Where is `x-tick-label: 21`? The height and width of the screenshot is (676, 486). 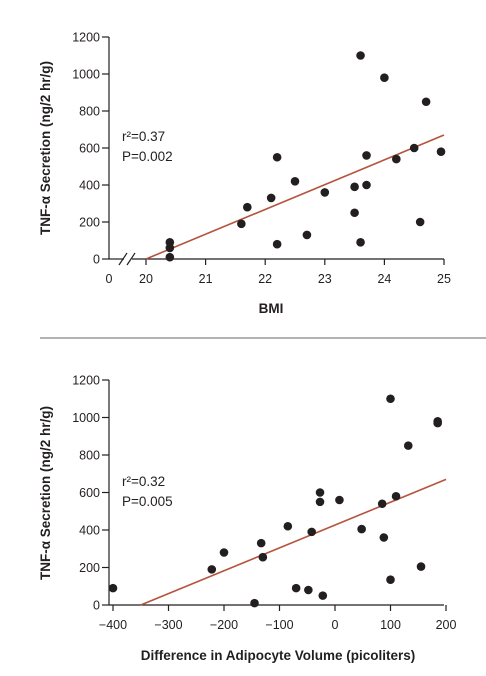 x-tick-label: 21 is located at coordinates (206, 279).